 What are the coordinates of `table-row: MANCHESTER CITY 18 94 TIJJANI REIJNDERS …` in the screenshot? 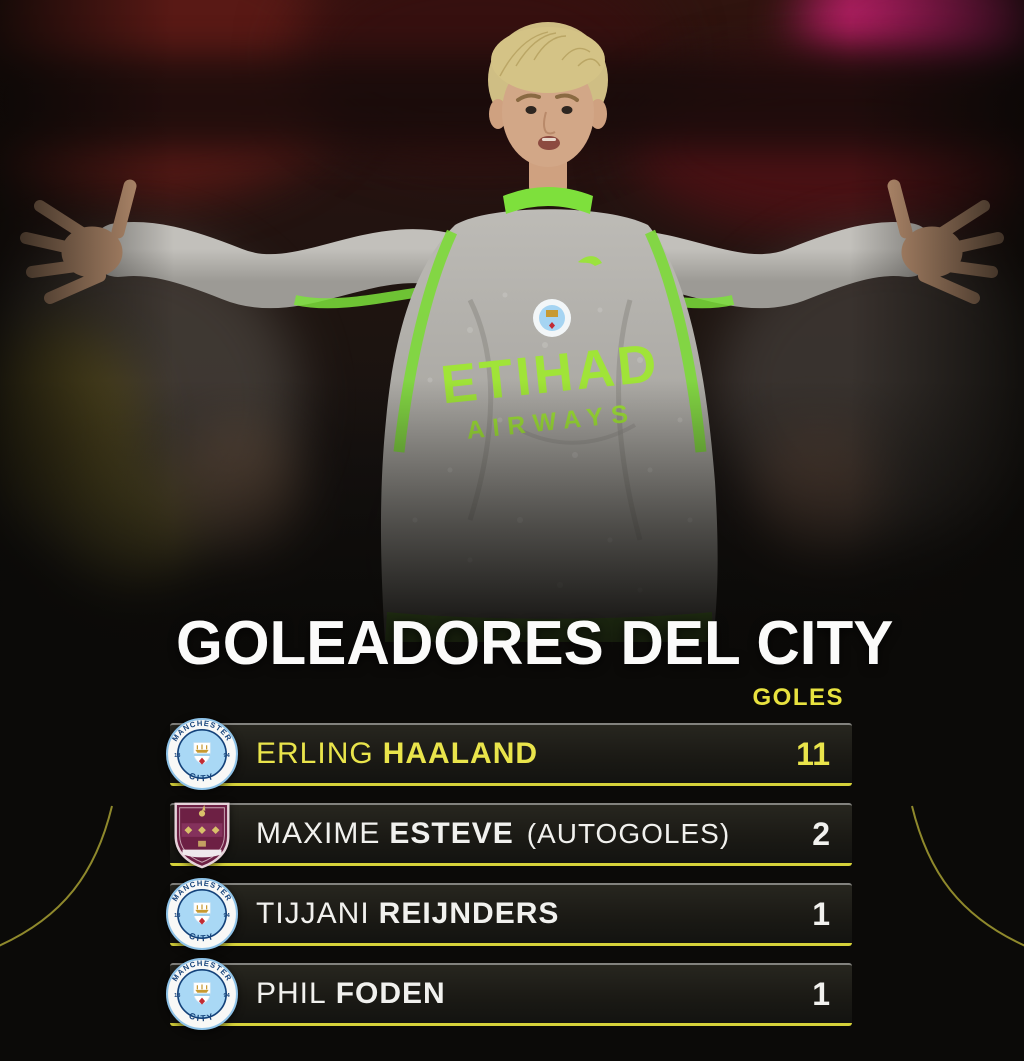 It's located at (509, 914).